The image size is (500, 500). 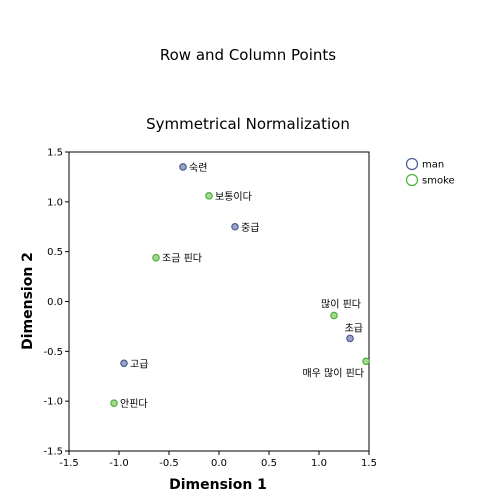 I want to click on point-label: 고급, so click(x=139, y=364).